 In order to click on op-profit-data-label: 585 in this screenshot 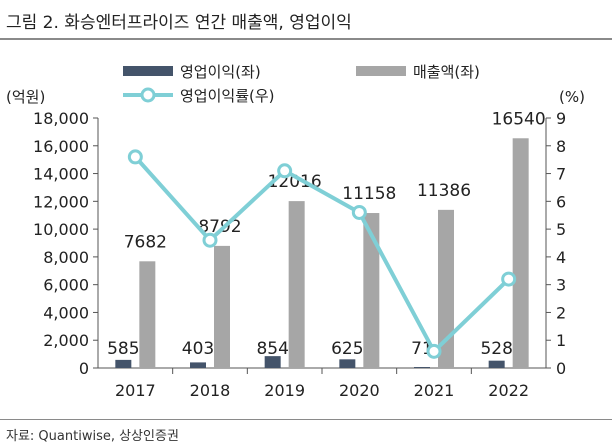, I will do `click(123, 349)`.